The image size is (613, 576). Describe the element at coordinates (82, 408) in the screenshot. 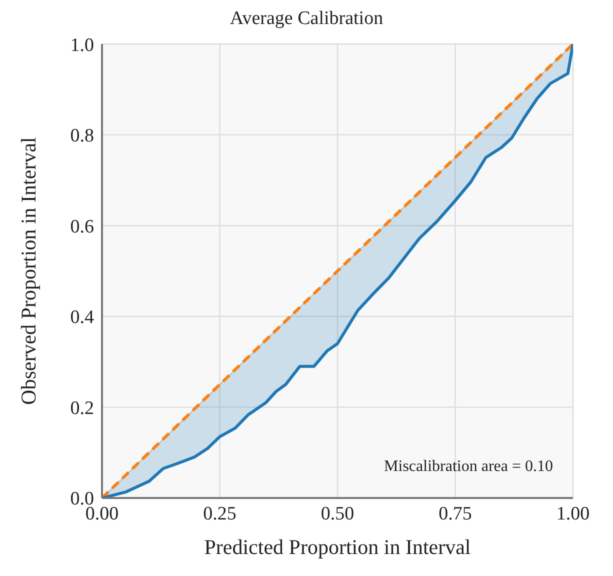

I see `y-tick-label: 0.2` at that location.